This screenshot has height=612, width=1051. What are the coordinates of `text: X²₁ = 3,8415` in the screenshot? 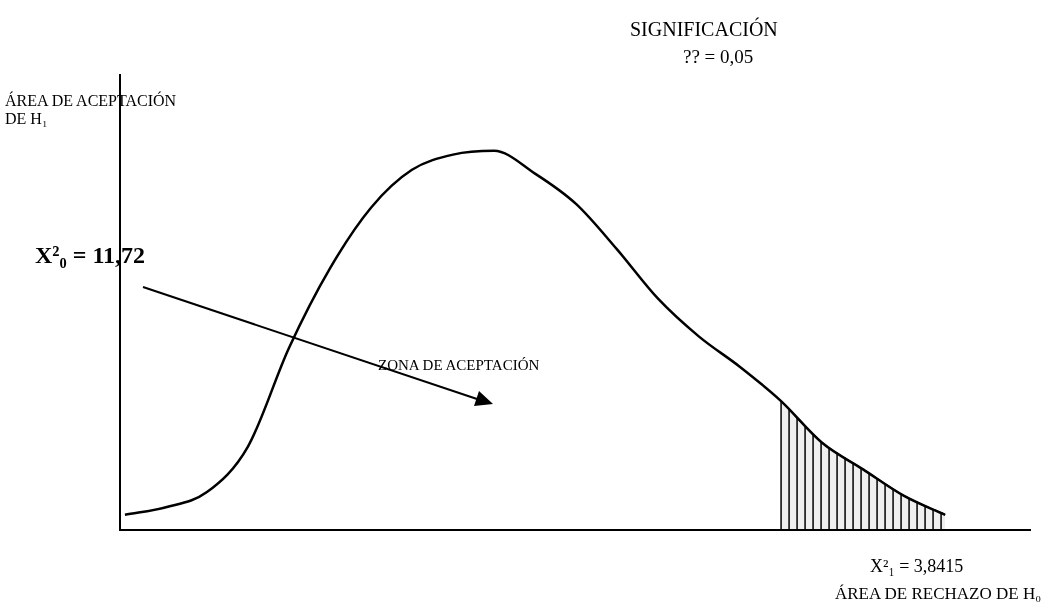 It's located at (917, 566).